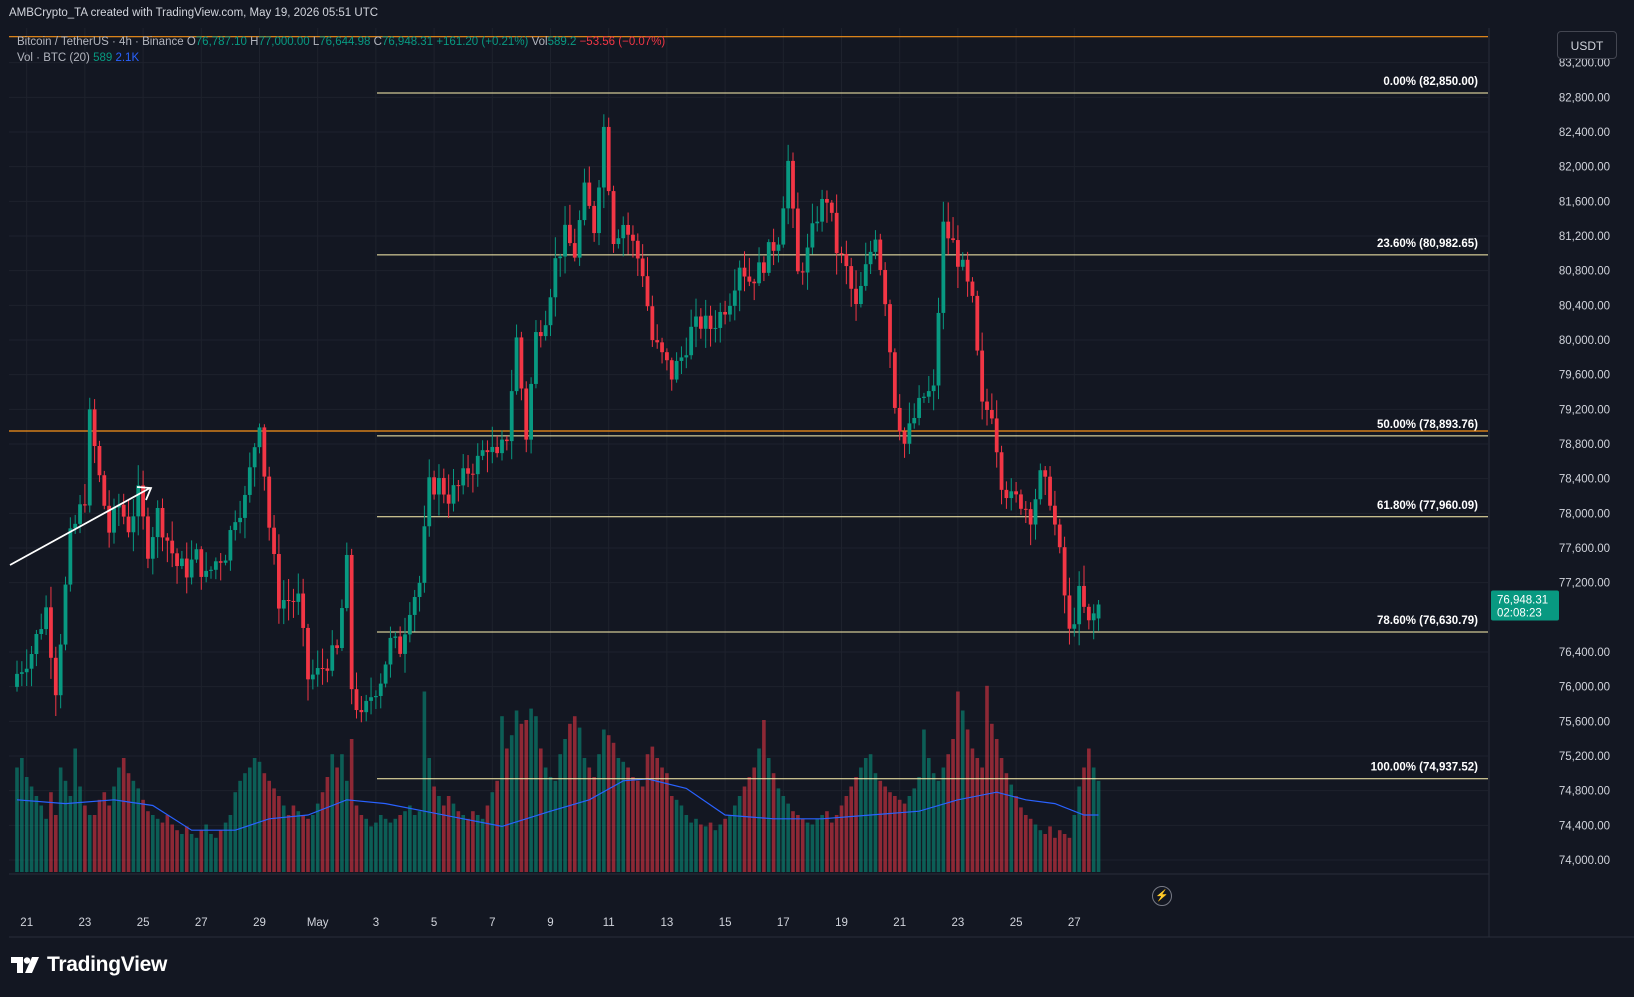 The height and width of the screenshot is (997, 1634). I want to click on time-tick-label: 7, so click(492, 923).